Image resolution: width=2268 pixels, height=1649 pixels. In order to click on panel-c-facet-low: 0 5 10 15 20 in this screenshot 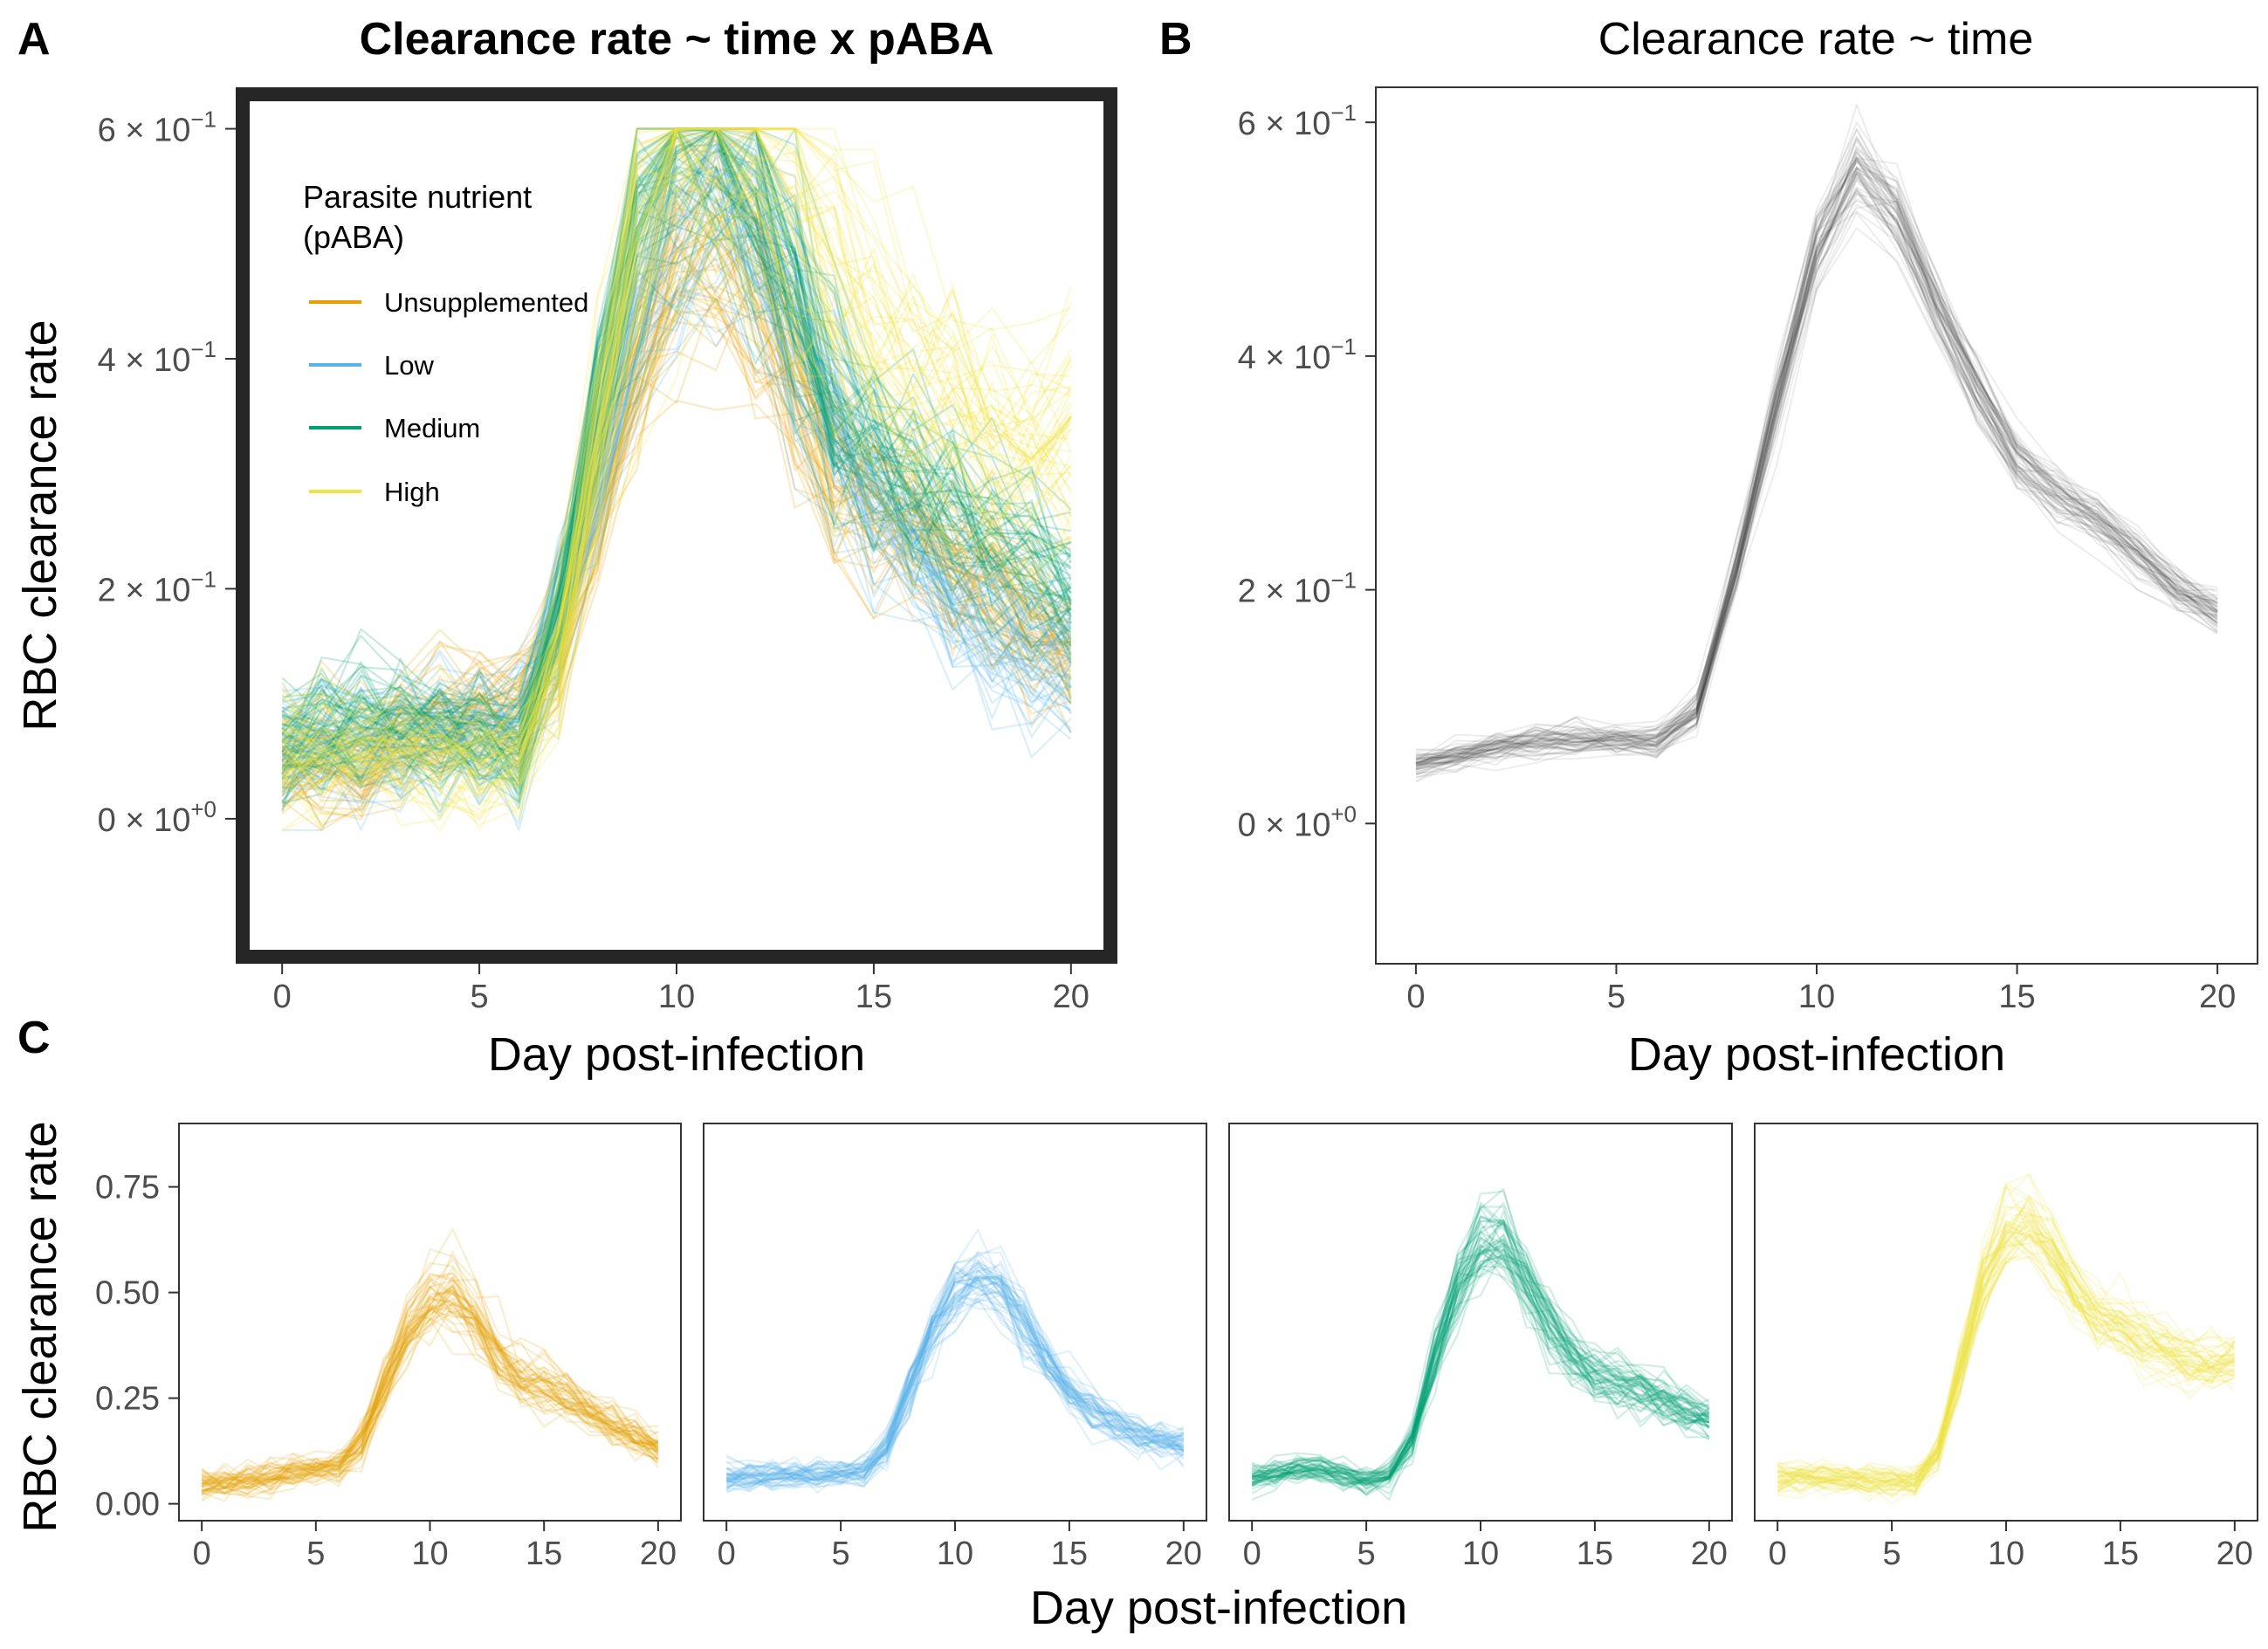, I will do `click(955, 1347)`.